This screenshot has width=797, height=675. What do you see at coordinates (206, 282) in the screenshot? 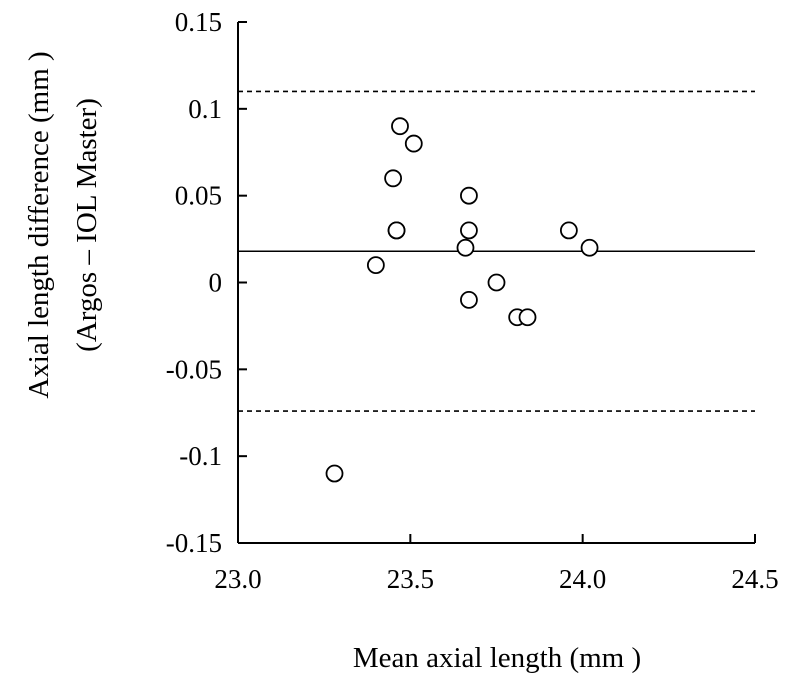
I see `y-axis-ticks: 0.15 0.1 0.05 0 -0.05 -0.1 -0.15` at bounding box center [206, 282].